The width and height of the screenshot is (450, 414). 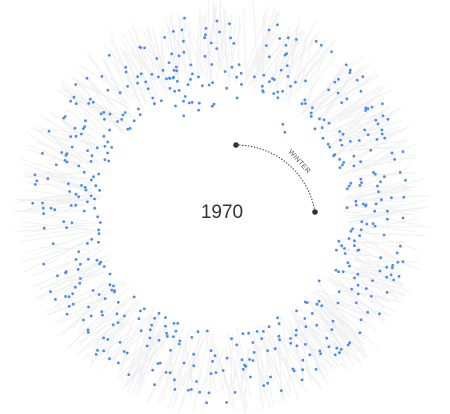 What do you see at coordinates (315, 212) in the screenshot?
I see `arc-end-marker` at bounding box center [315, 212].